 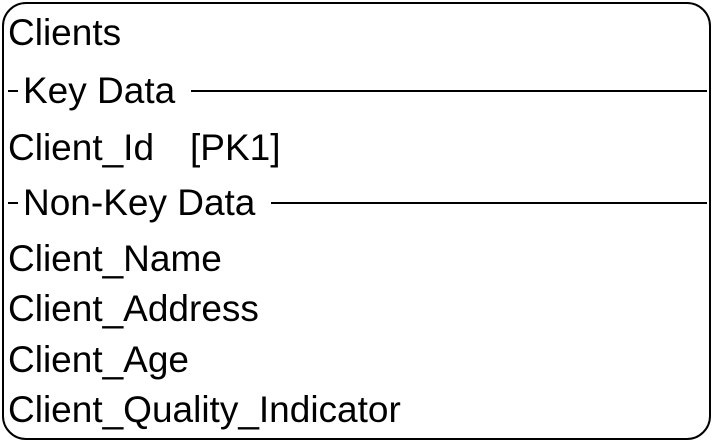 What do you see at coordinates (204, 409) in the screenshot?
I see `attribute-row: Client_Quality_Indicator` at bounding box center [204, 409].